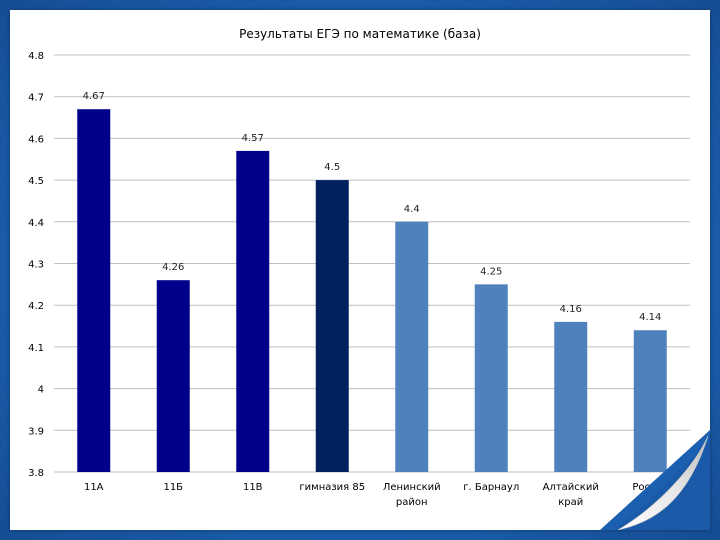  What do you see at coordinates (571, 487) in the screenshot?
I see `x-tick-label: Алтайский` at bounding box center [571, 487].